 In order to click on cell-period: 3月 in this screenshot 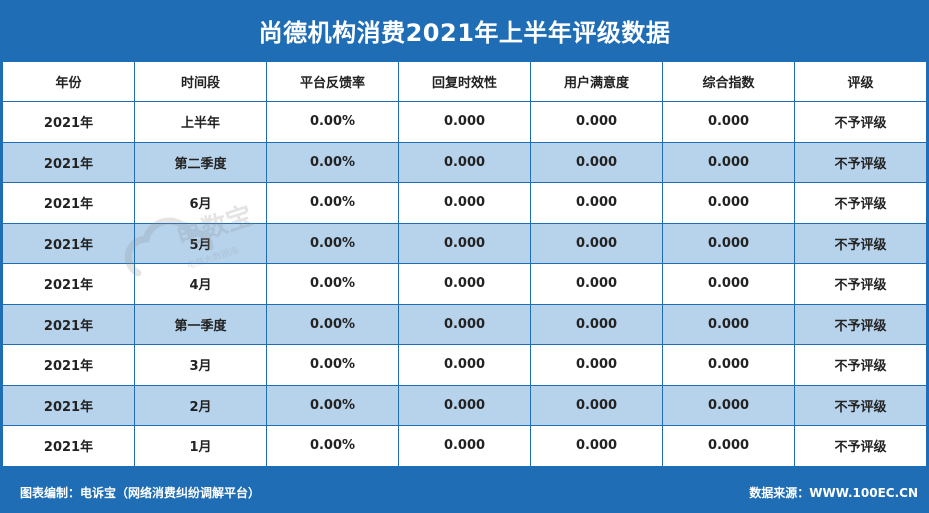, I will do `click(200, 365)`.